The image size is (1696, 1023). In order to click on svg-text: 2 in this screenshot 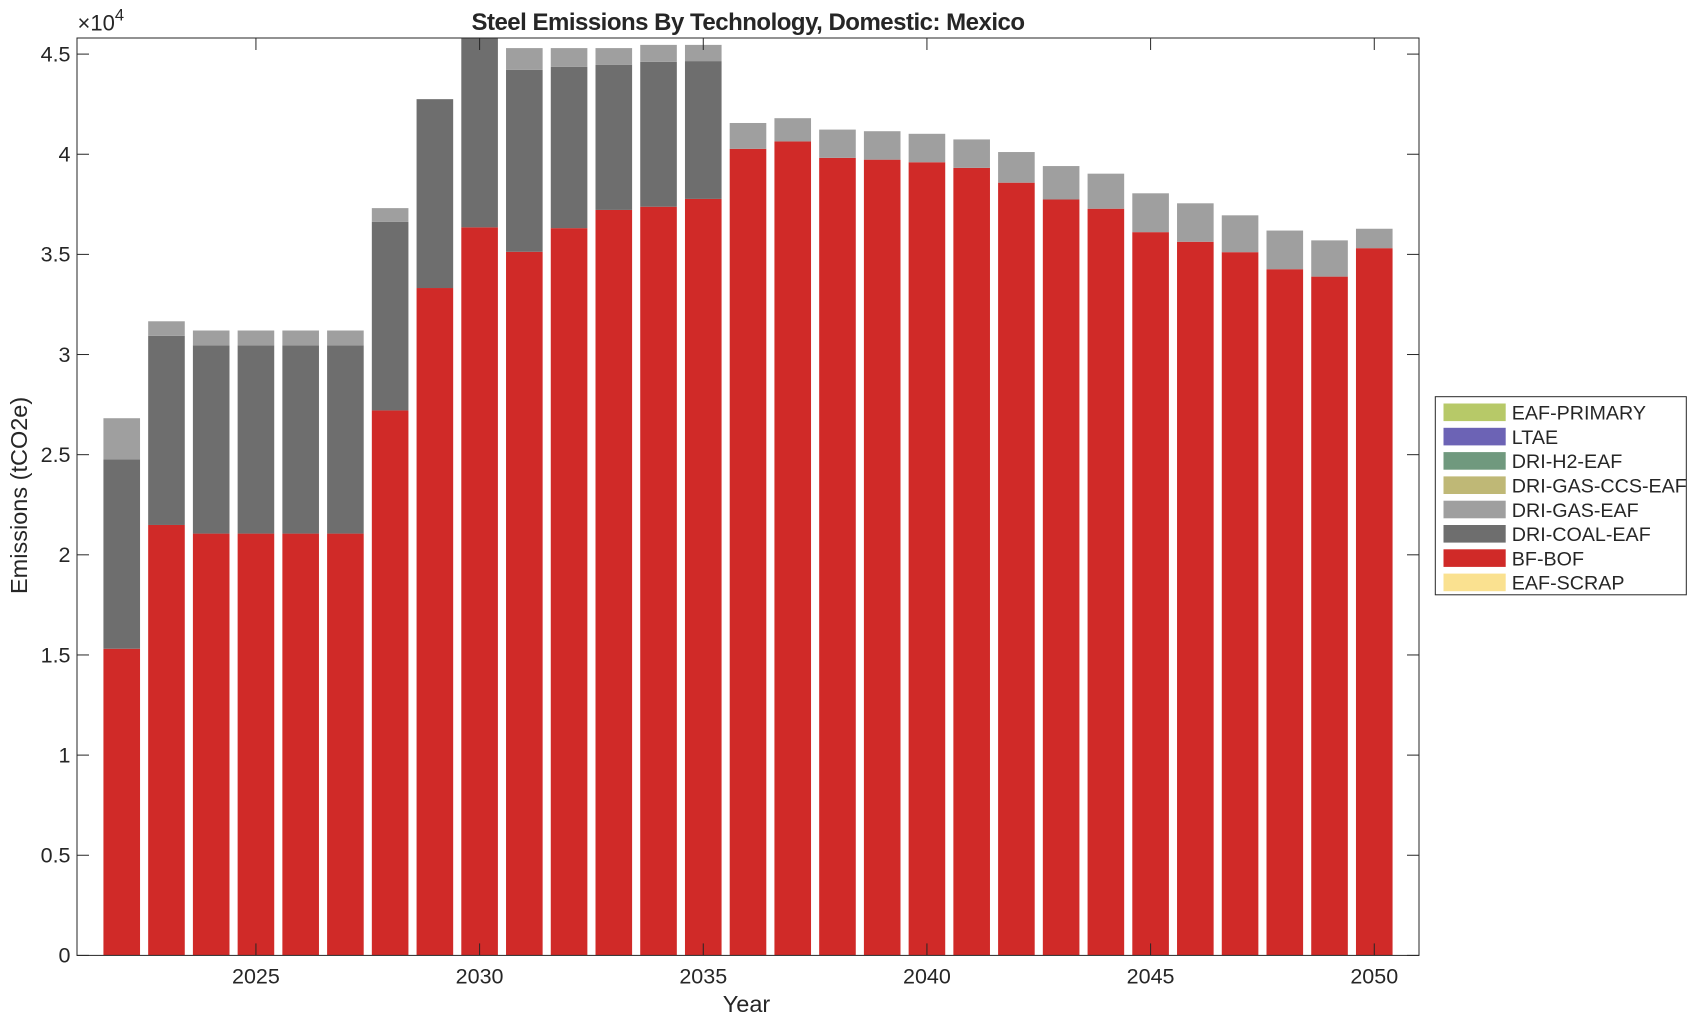, I will do `click(65, 555)`.